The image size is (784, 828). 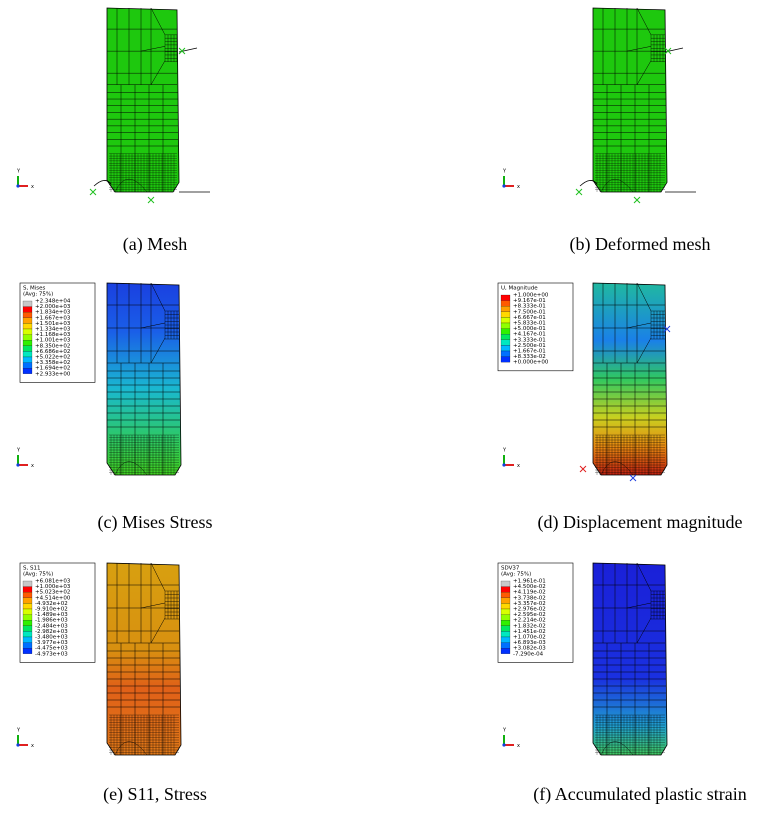 What do you see at coordinates (529, 582) in the screenshot?
I see `legend-label: +1.961e-01` at bounding box center [529, 582].